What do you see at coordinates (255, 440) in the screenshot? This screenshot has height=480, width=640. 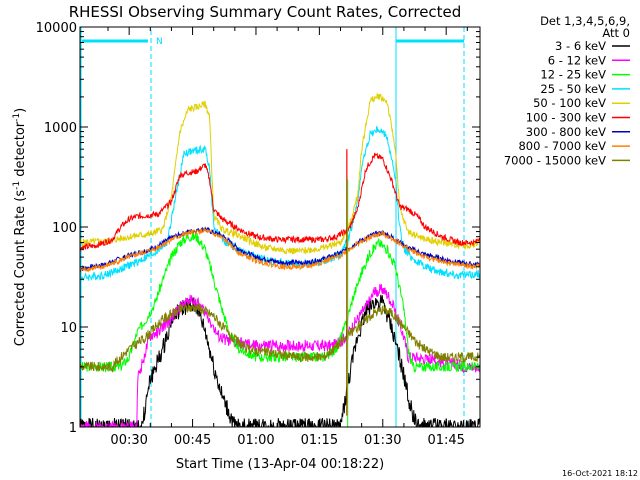 I see `x-tick-label-2: 01:00` at bounding box center [255, 440].